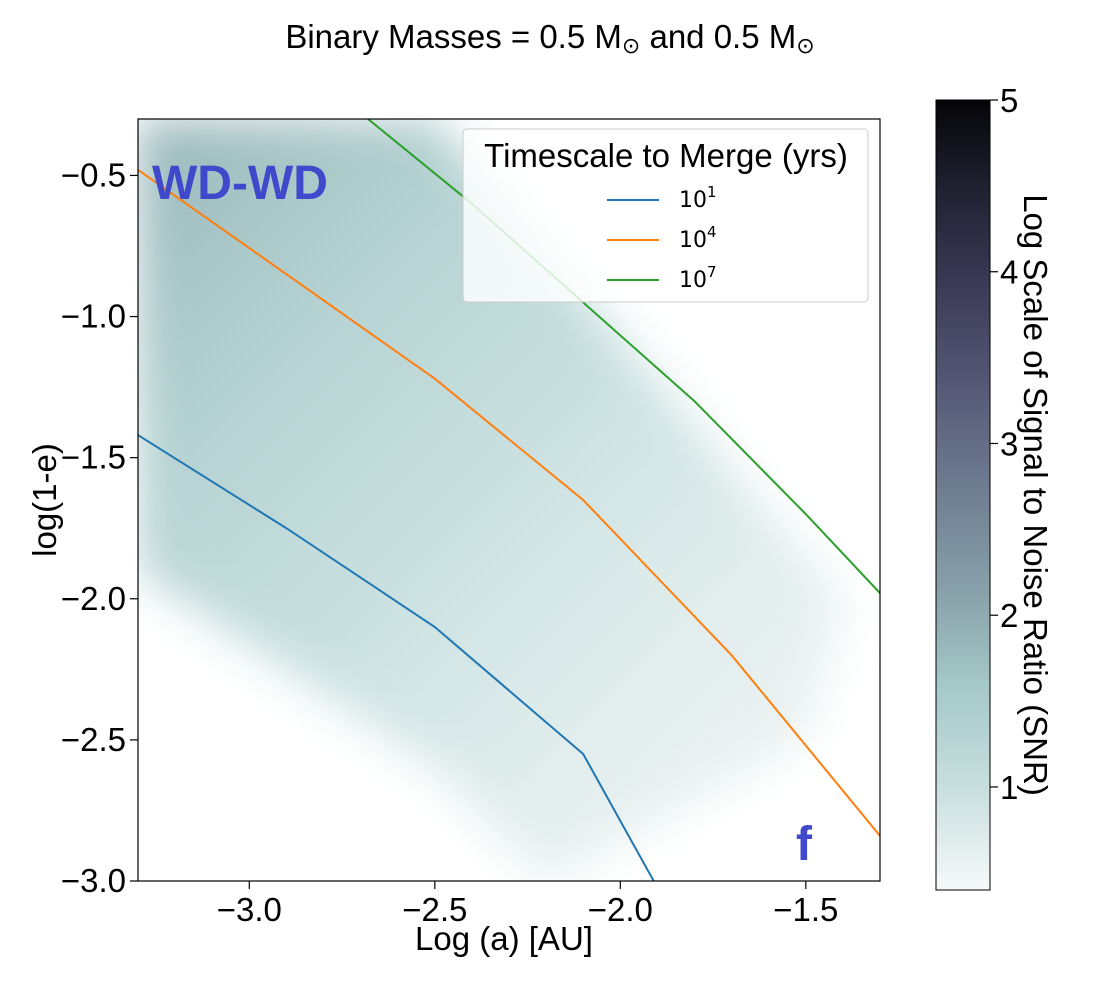 This screenshot has height=990, width=1100. What do you see at coordinates (805, 909) in the screenshot?
I see `x-tick-label: −1.5` at bounding box center [805, 909].